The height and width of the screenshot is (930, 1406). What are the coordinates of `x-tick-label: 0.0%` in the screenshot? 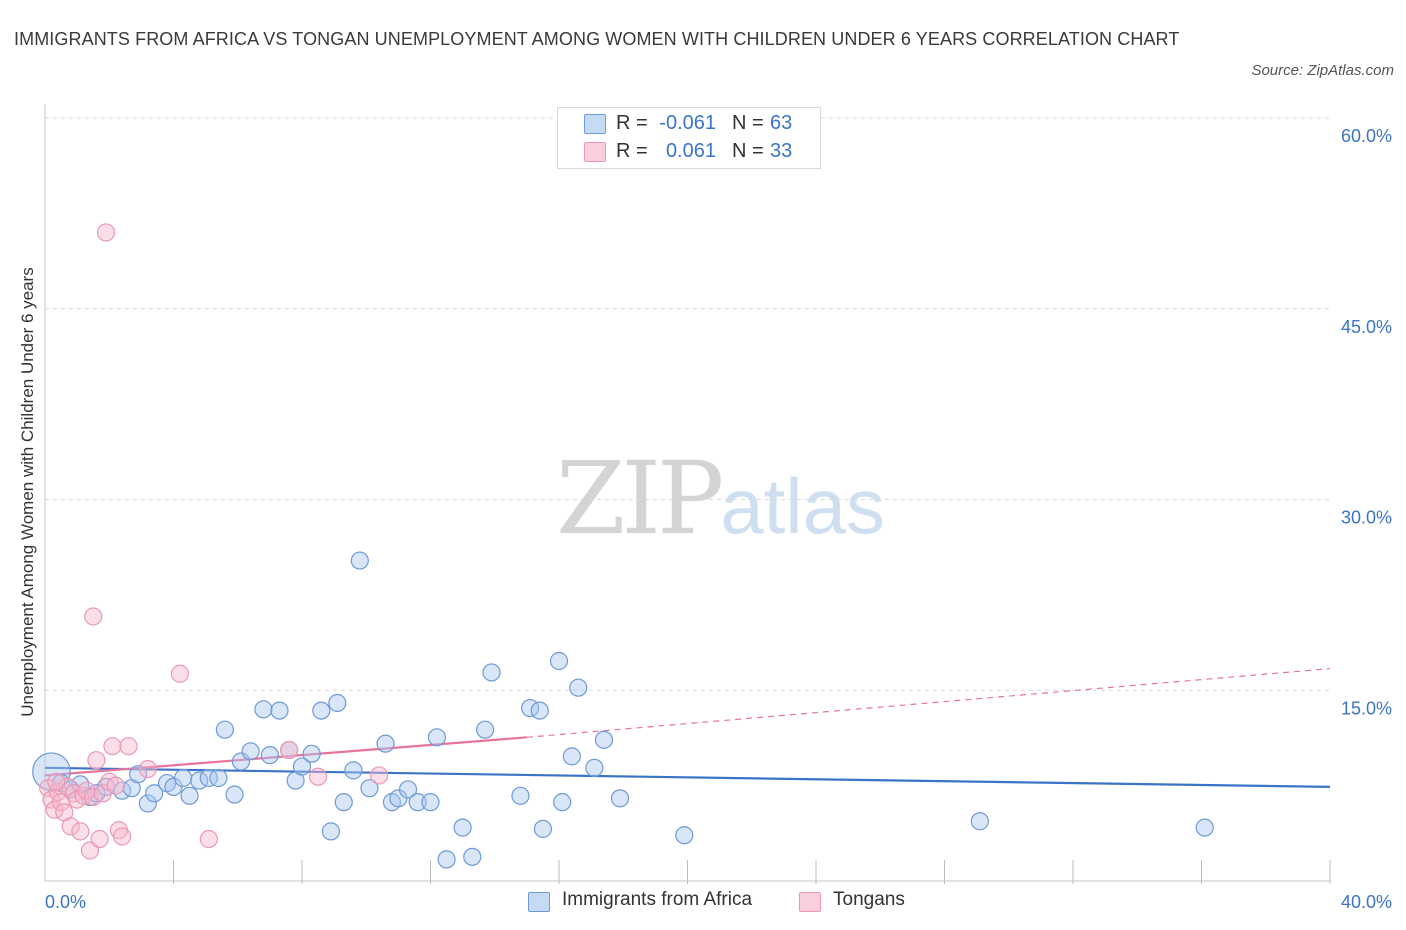 It's located at (65, 902).